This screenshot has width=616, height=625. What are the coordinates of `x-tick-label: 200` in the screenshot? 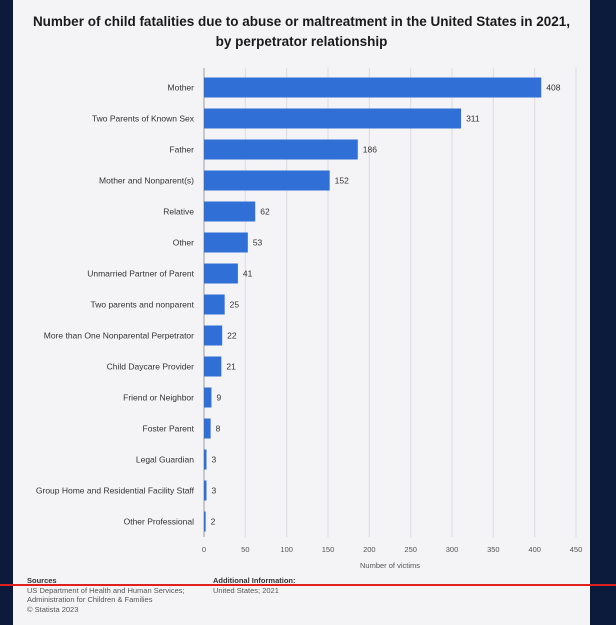 It's located at (369, 549).